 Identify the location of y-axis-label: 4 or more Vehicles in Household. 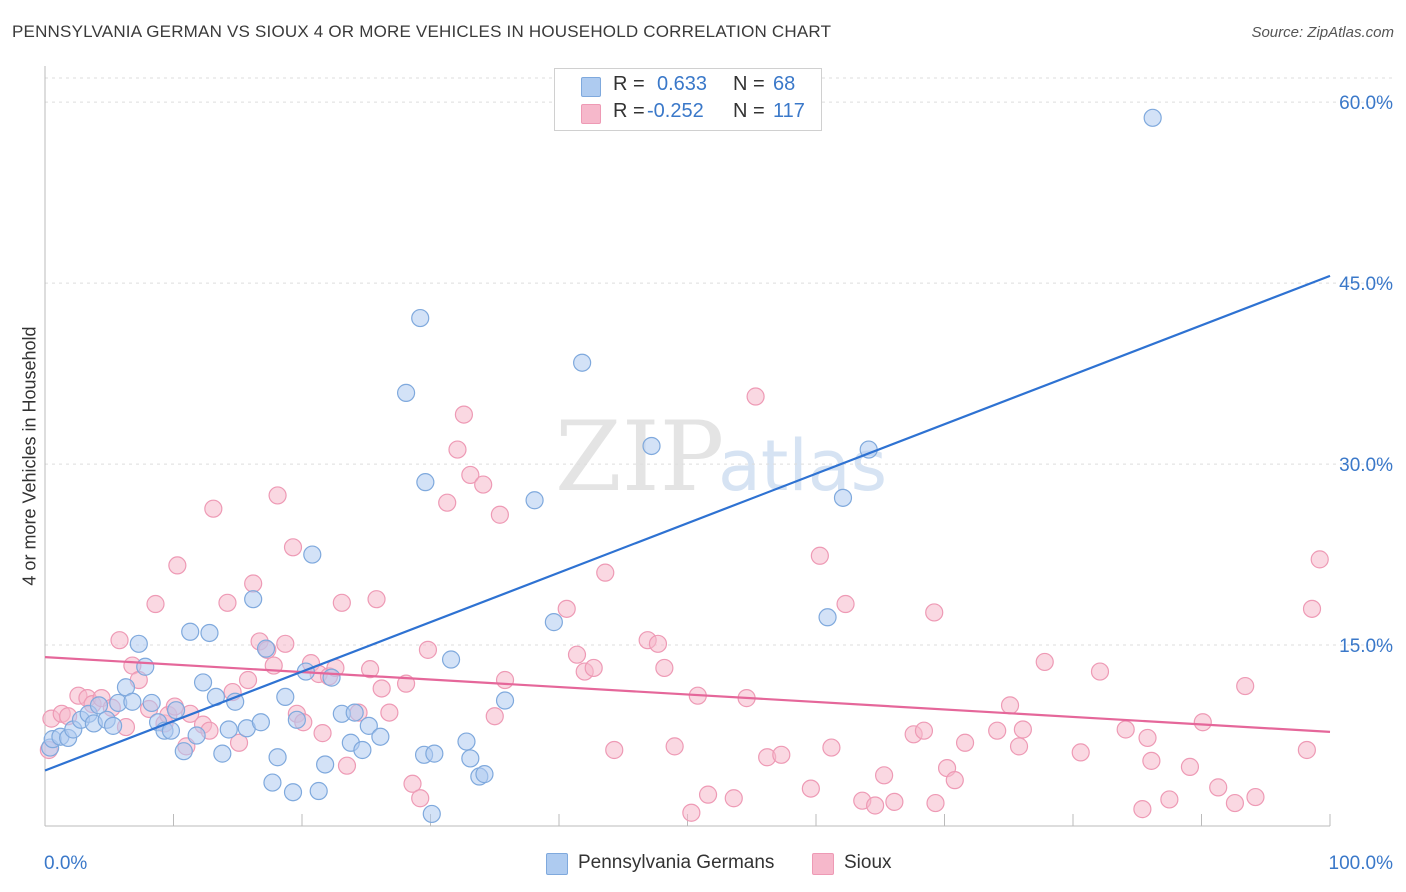
(29, 456).